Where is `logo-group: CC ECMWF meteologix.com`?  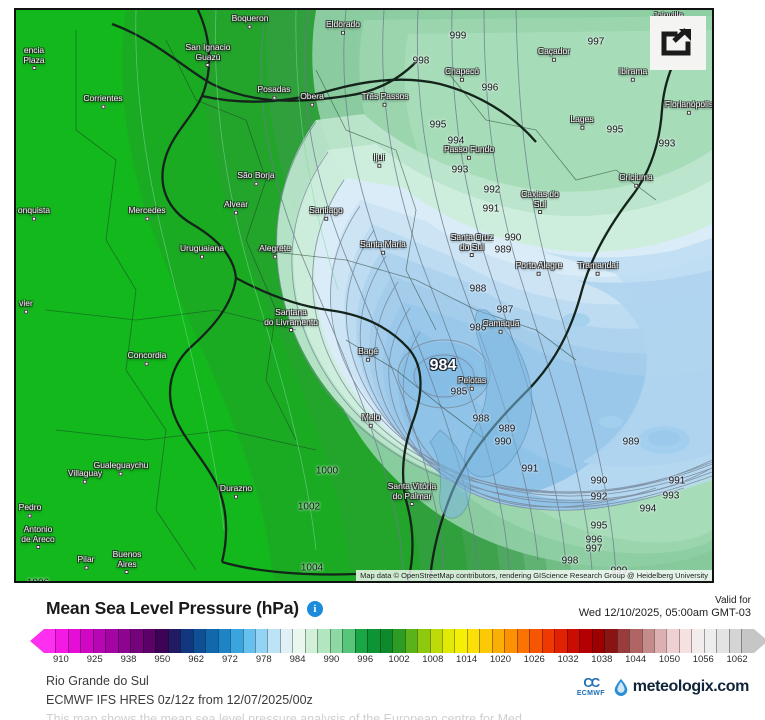 logo-group: CC ECMWF meteologix.com is located at coordinates (663, 686).